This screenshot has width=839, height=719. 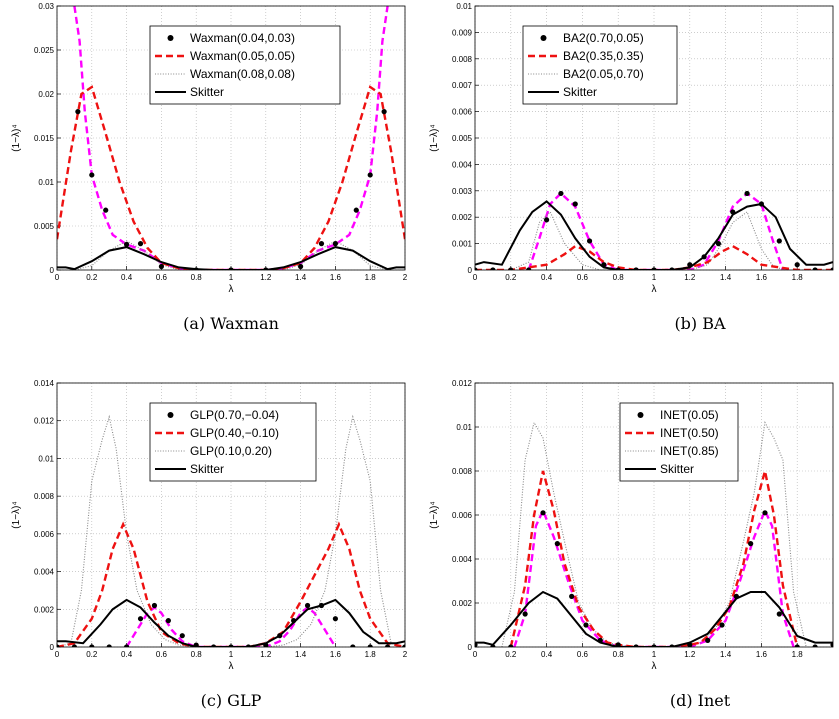 What do you see at coordinates (46, 458) in the screenshot?
I see `y-tick-label: 0.01` at bounding box center [46, 458].